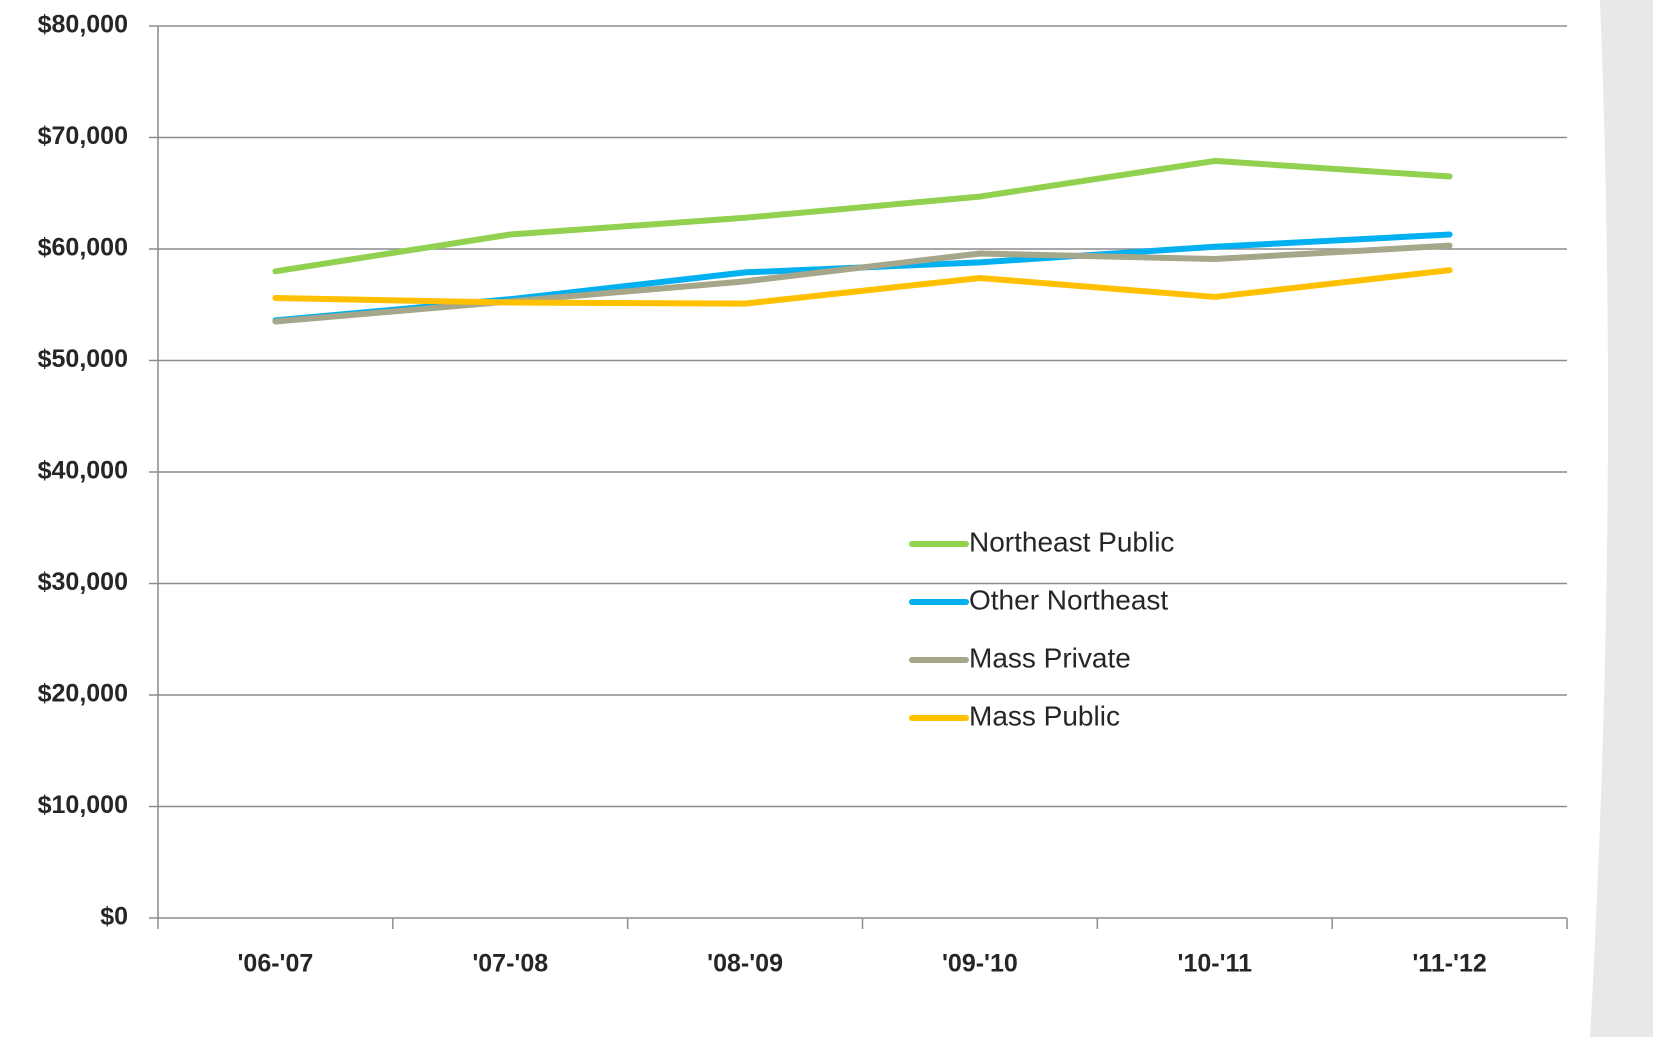 This screenshot has width=1653, height=1037. What do you see at coordinates (1621, 518) in the screenshot?
I see `decor` at bounding box center [1621, 518].